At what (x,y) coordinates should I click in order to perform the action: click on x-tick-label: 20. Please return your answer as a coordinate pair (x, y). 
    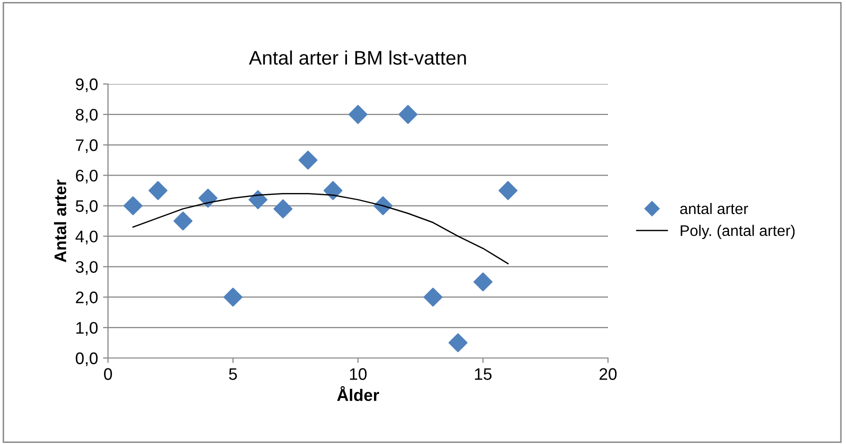
    Looking at the image, I should click on (608, 374).